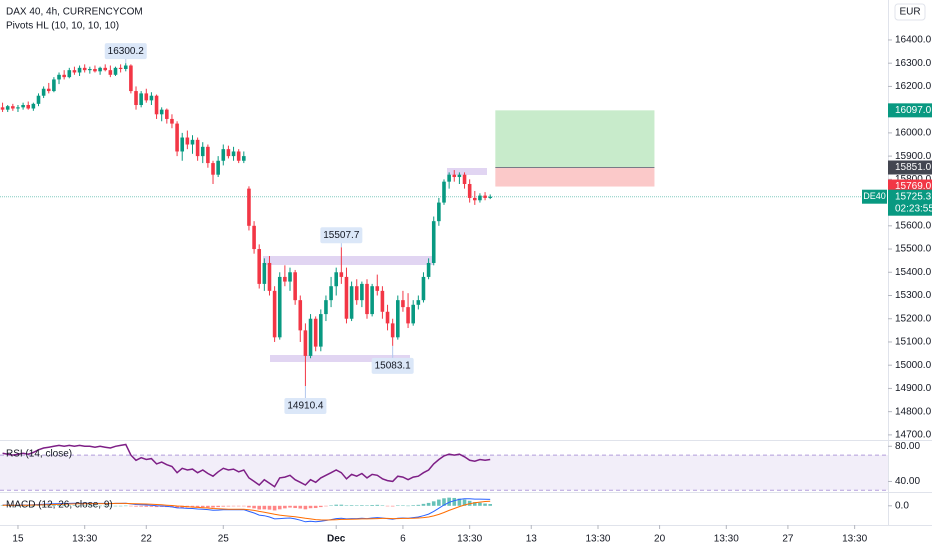 This screenshot has width=932, height=550. What do you see at coordinates (910, 167) in the screenshot?
I see `price-tag` at bounding box center [910, 167].